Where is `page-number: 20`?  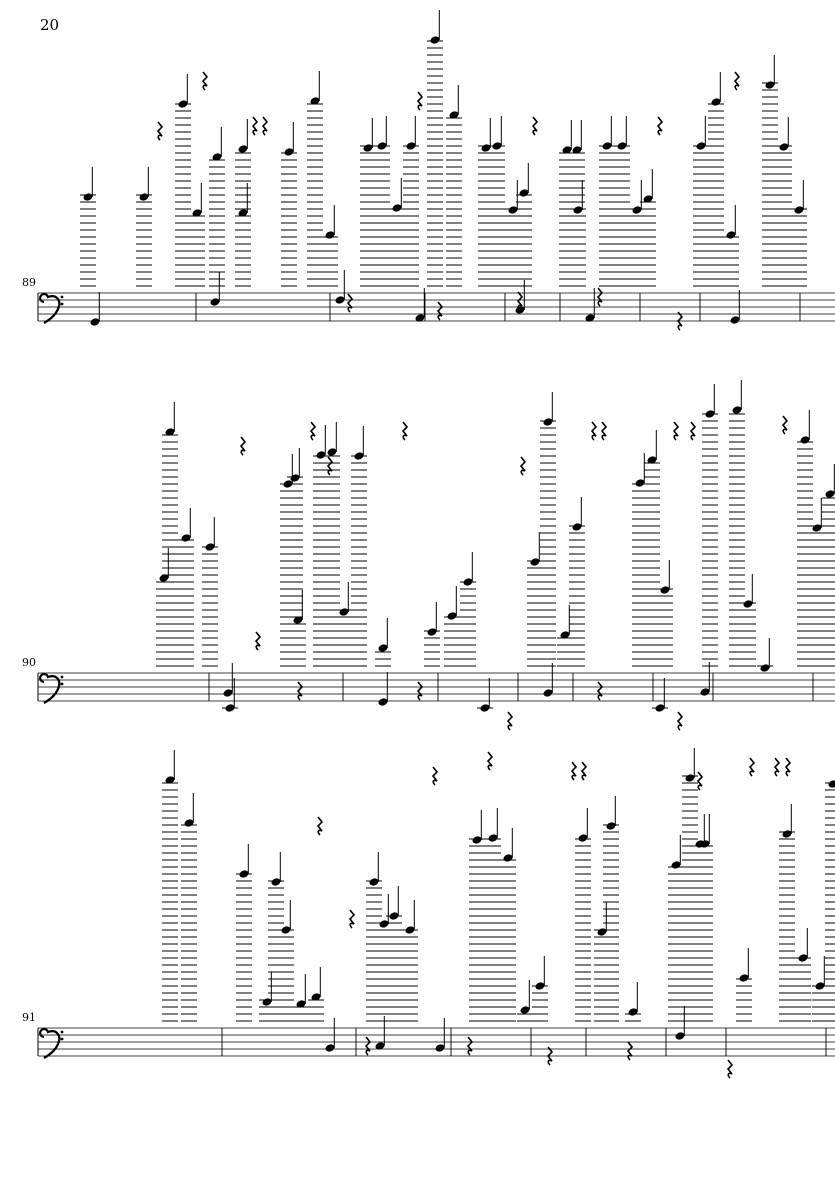 page-number: 20 is located at coordinates (50, 25).